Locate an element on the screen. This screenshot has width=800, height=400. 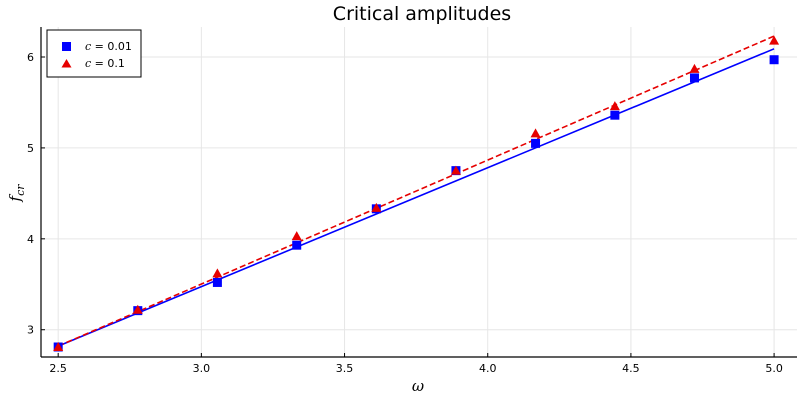
y-tick-label: 3 is located at coordinates (30, 330).